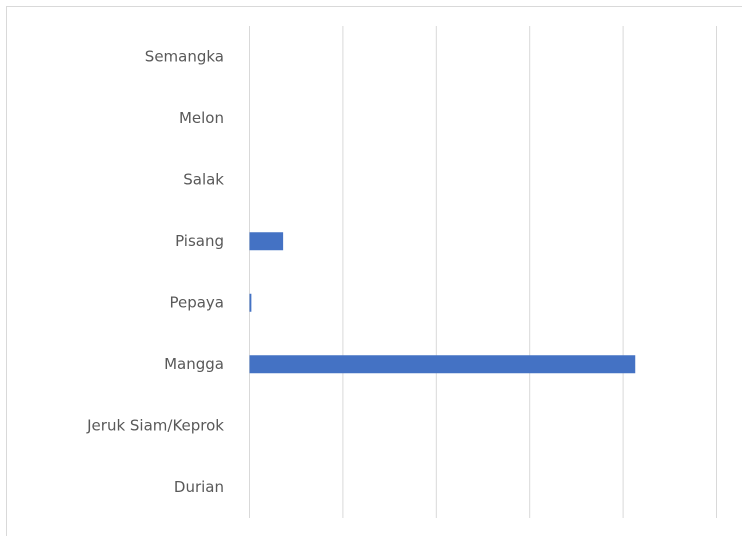  I want to click on y-tick-label: Durian, so click(199, 487).